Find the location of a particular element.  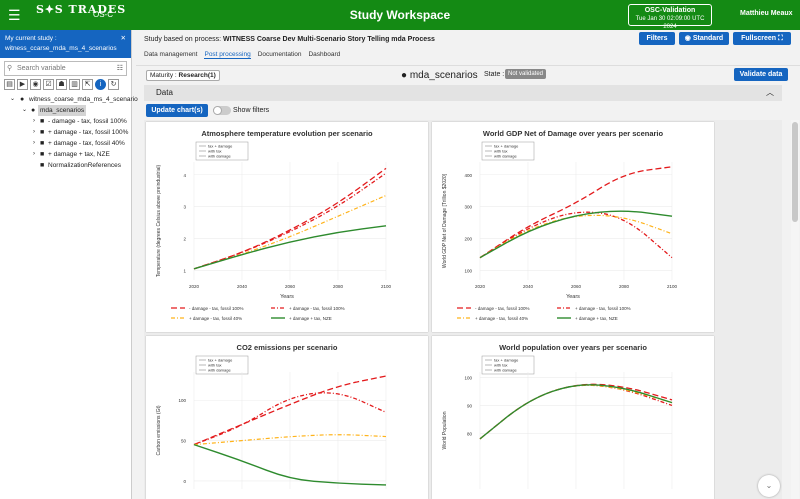

state-badge: Not validated is located at coordinates (526, 74).